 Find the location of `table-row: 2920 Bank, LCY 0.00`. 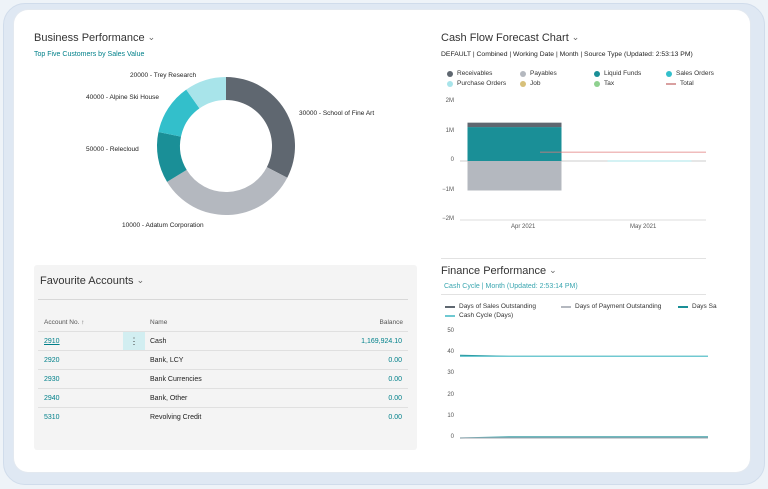

table-row: 2920 Bank, LCY 0.00 is located at coordinates (223, 360).